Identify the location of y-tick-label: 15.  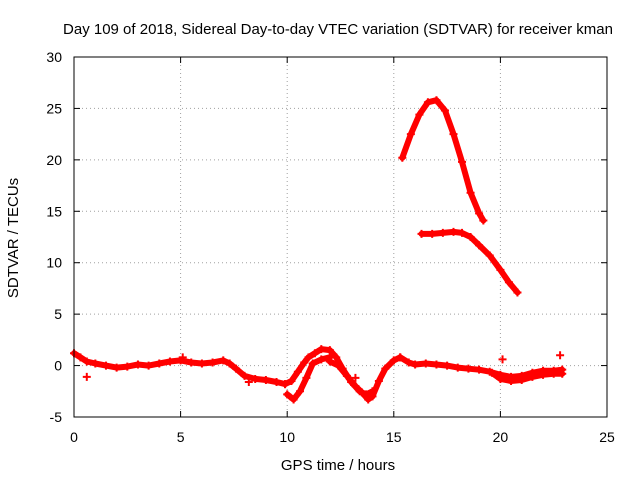
(54, 211).